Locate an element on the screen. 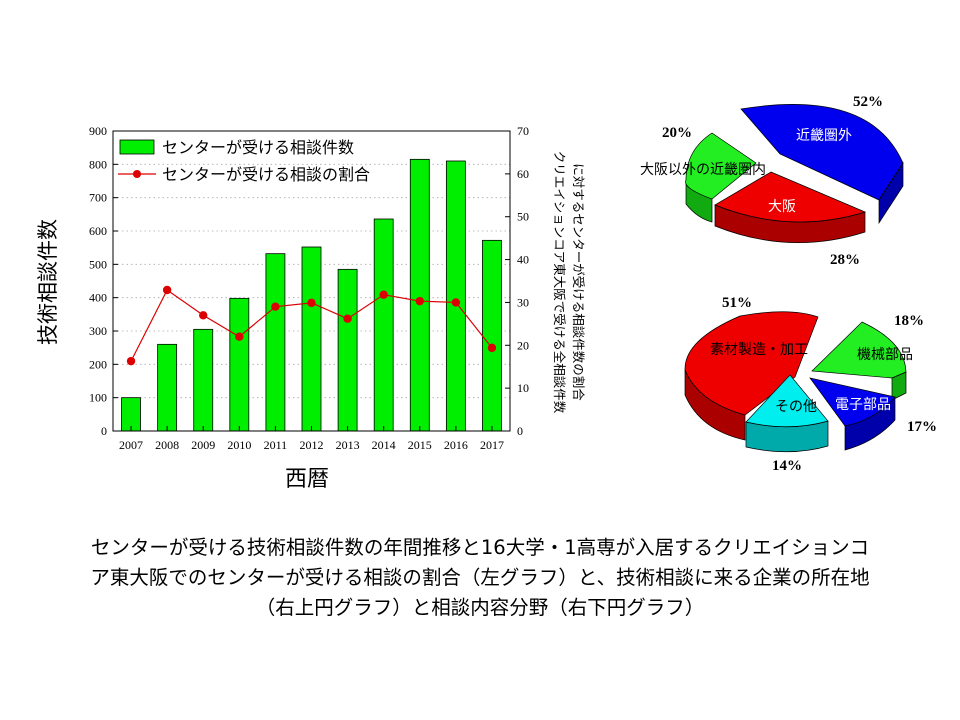 This screenshot has width=960, height=720. ratio-point-2008 is located at coordinates (167, 290).